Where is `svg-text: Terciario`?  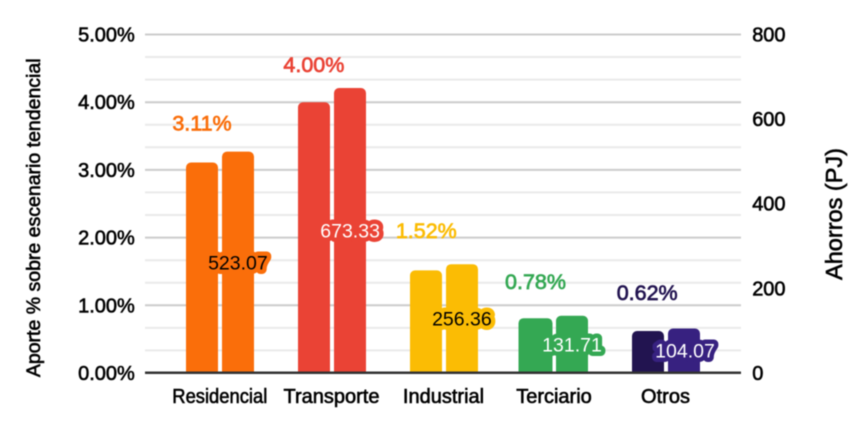
svg-text: Terciario is located at coordinates (554, 397).